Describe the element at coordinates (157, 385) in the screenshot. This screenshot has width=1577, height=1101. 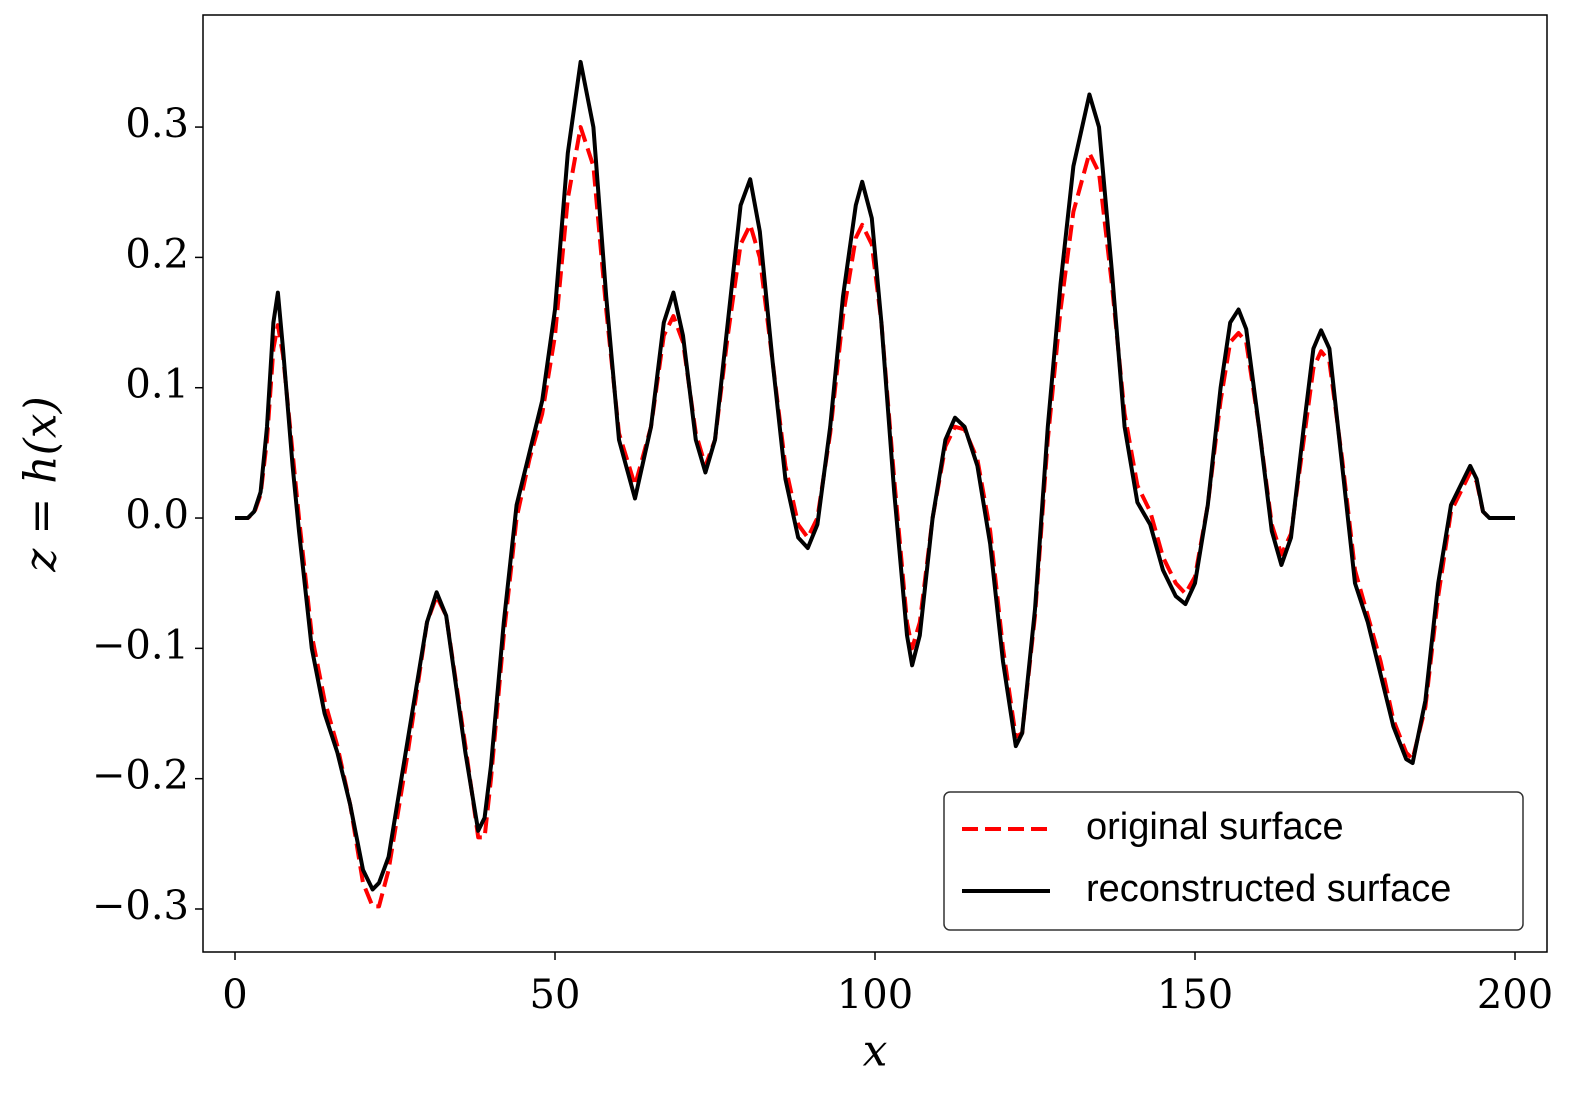
I see `y-tick-label: 0.1` at that location.